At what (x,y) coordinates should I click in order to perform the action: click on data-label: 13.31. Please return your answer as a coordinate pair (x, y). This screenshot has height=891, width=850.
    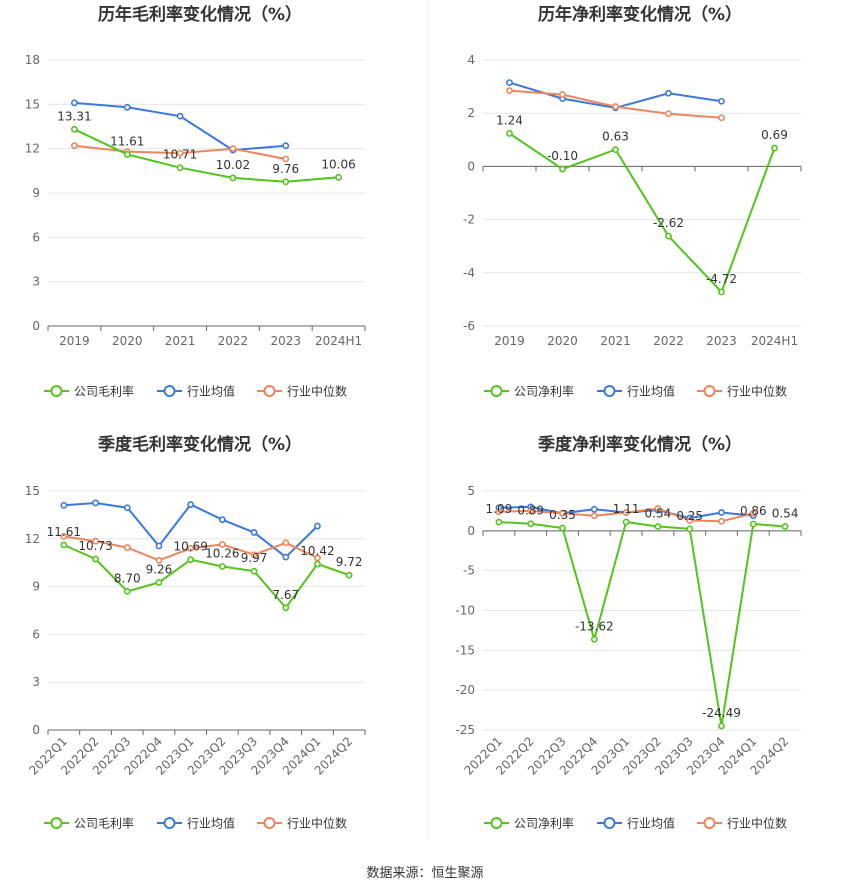
    Looking at the image, I should click on (74, 116).